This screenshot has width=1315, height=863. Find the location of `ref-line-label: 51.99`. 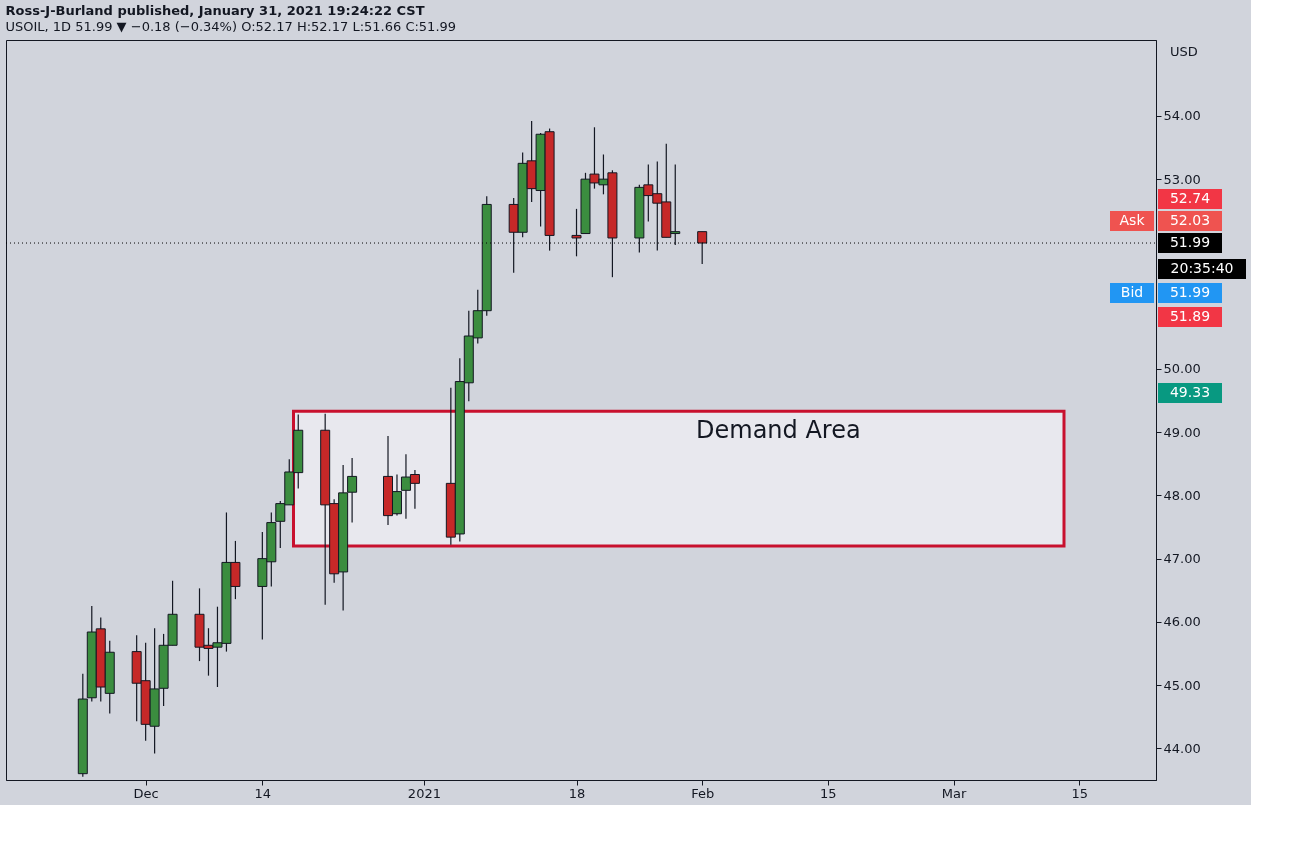

ref-line-label: 51.99 is located at coordinates (1190, 242).